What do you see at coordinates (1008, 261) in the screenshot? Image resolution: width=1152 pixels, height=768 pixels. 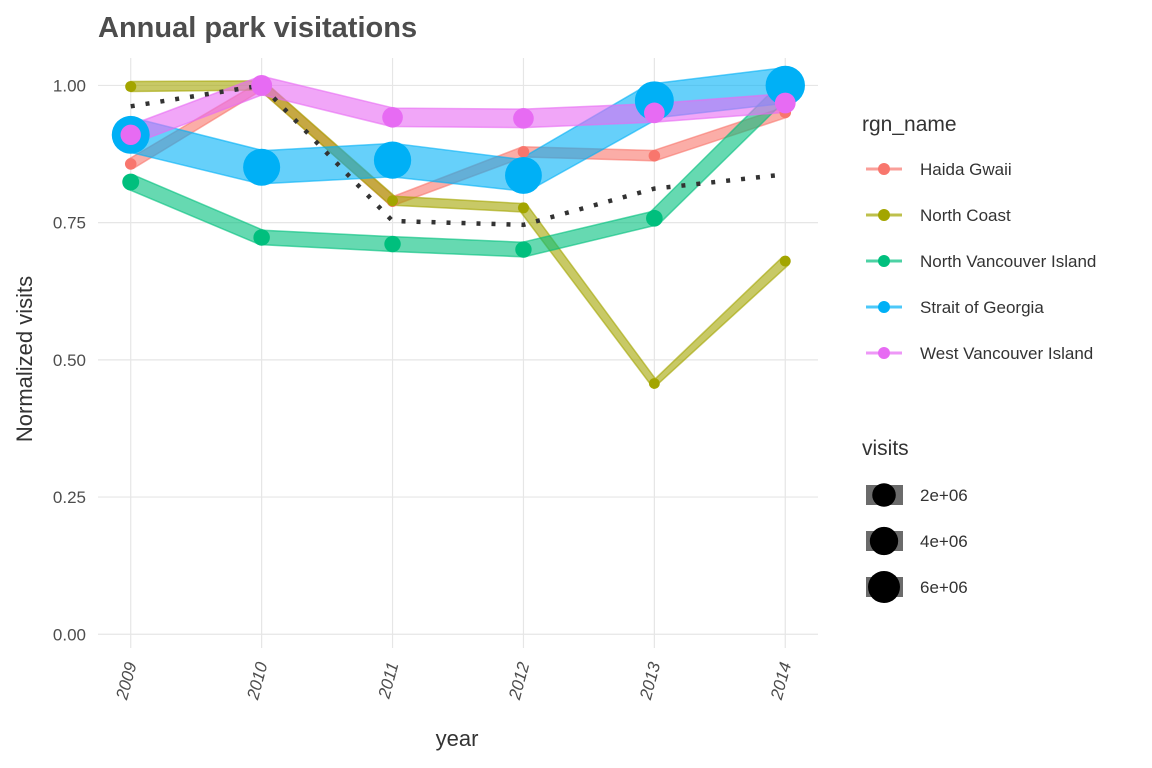 I see `legend-label: North Vancouver Island` at bounding box center [1008, 261].